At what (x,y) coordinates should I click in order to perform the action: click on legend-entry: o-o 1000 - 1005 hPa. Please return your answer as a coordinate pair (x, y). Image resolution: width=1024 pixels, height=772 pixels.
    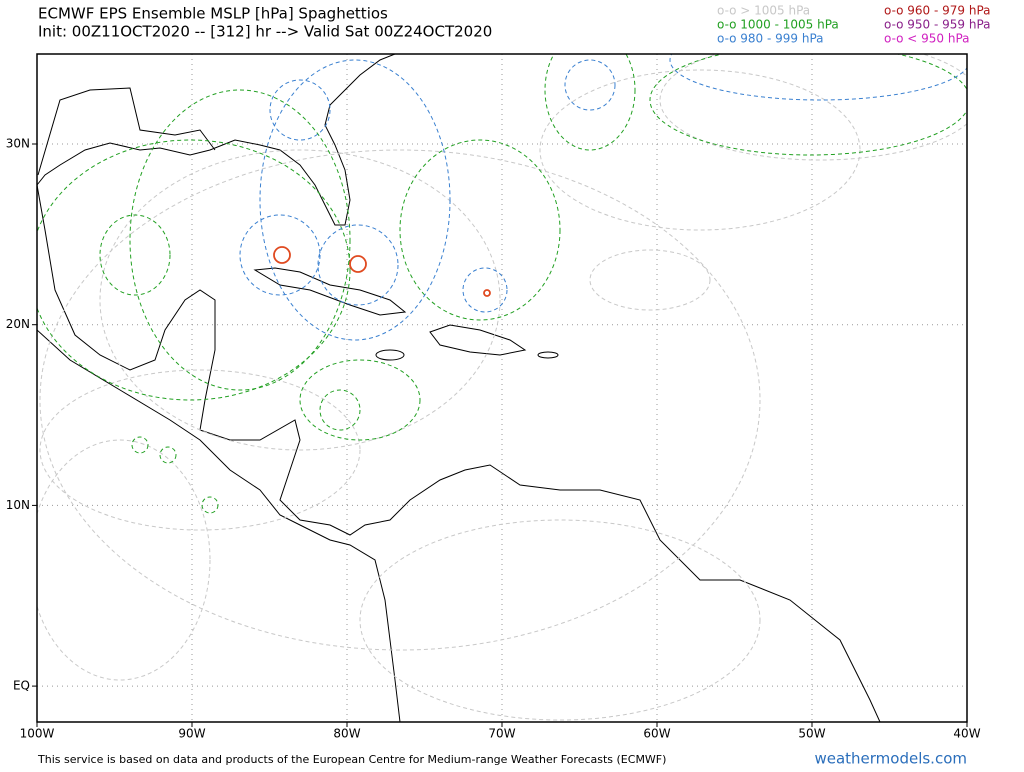
    Looking at the image, I should click on (778, 25).